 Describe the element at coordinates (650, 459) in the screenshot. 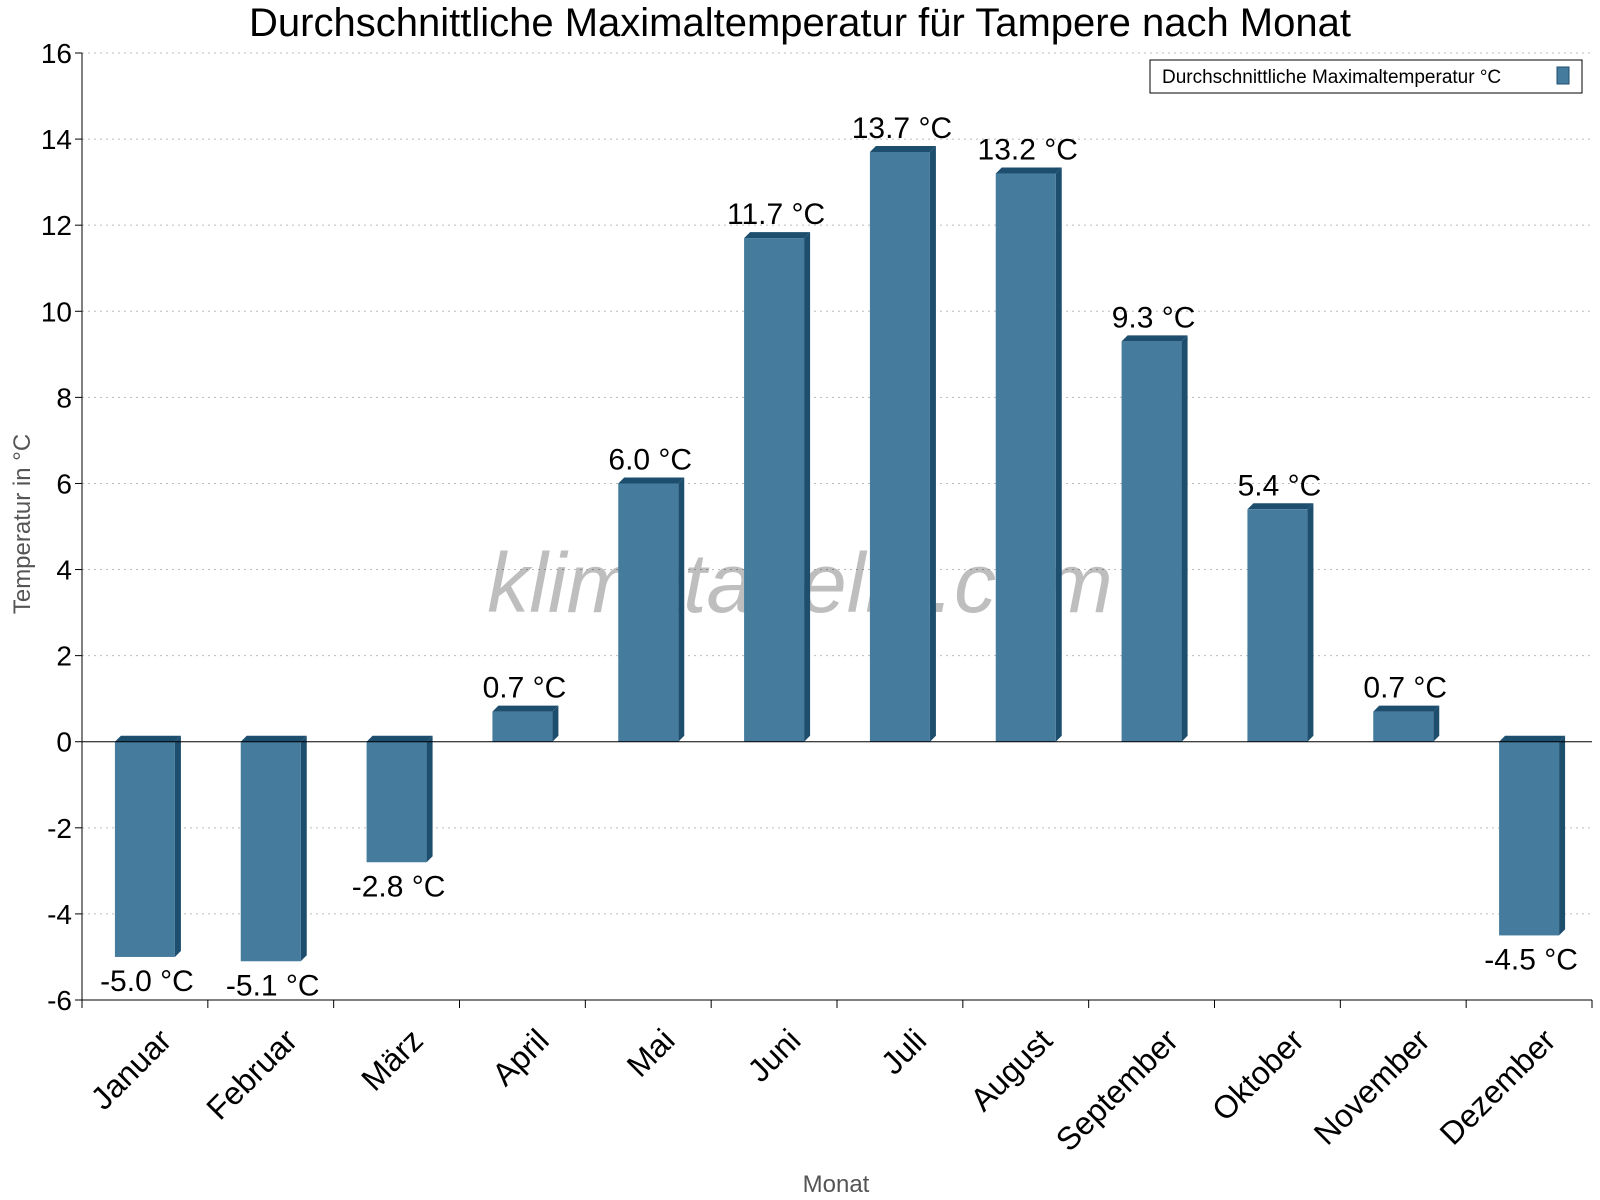

I see `data-label: 6.0 °C` at that location.